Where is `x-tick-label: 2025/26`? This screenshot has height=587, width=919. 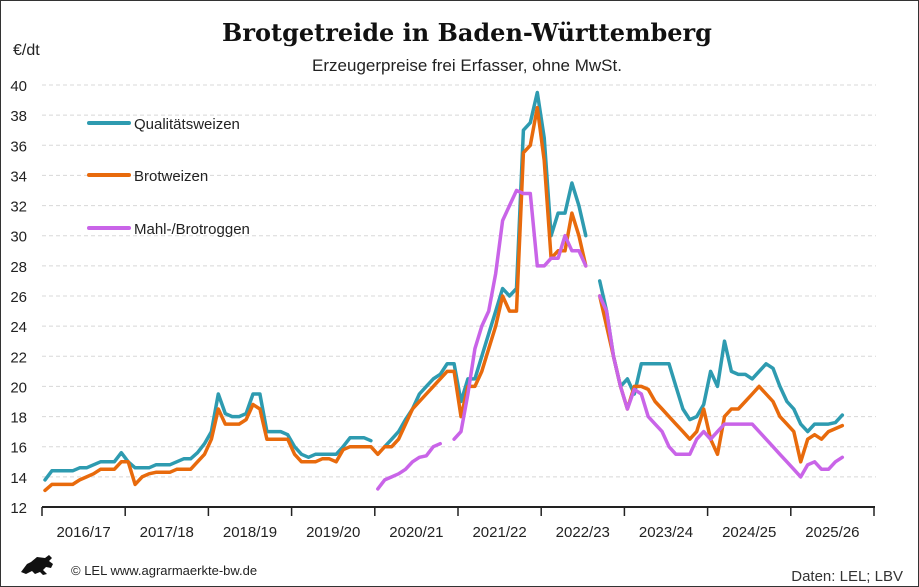 x-tick-label: 2025/26 is located at coordinates (832, 532).